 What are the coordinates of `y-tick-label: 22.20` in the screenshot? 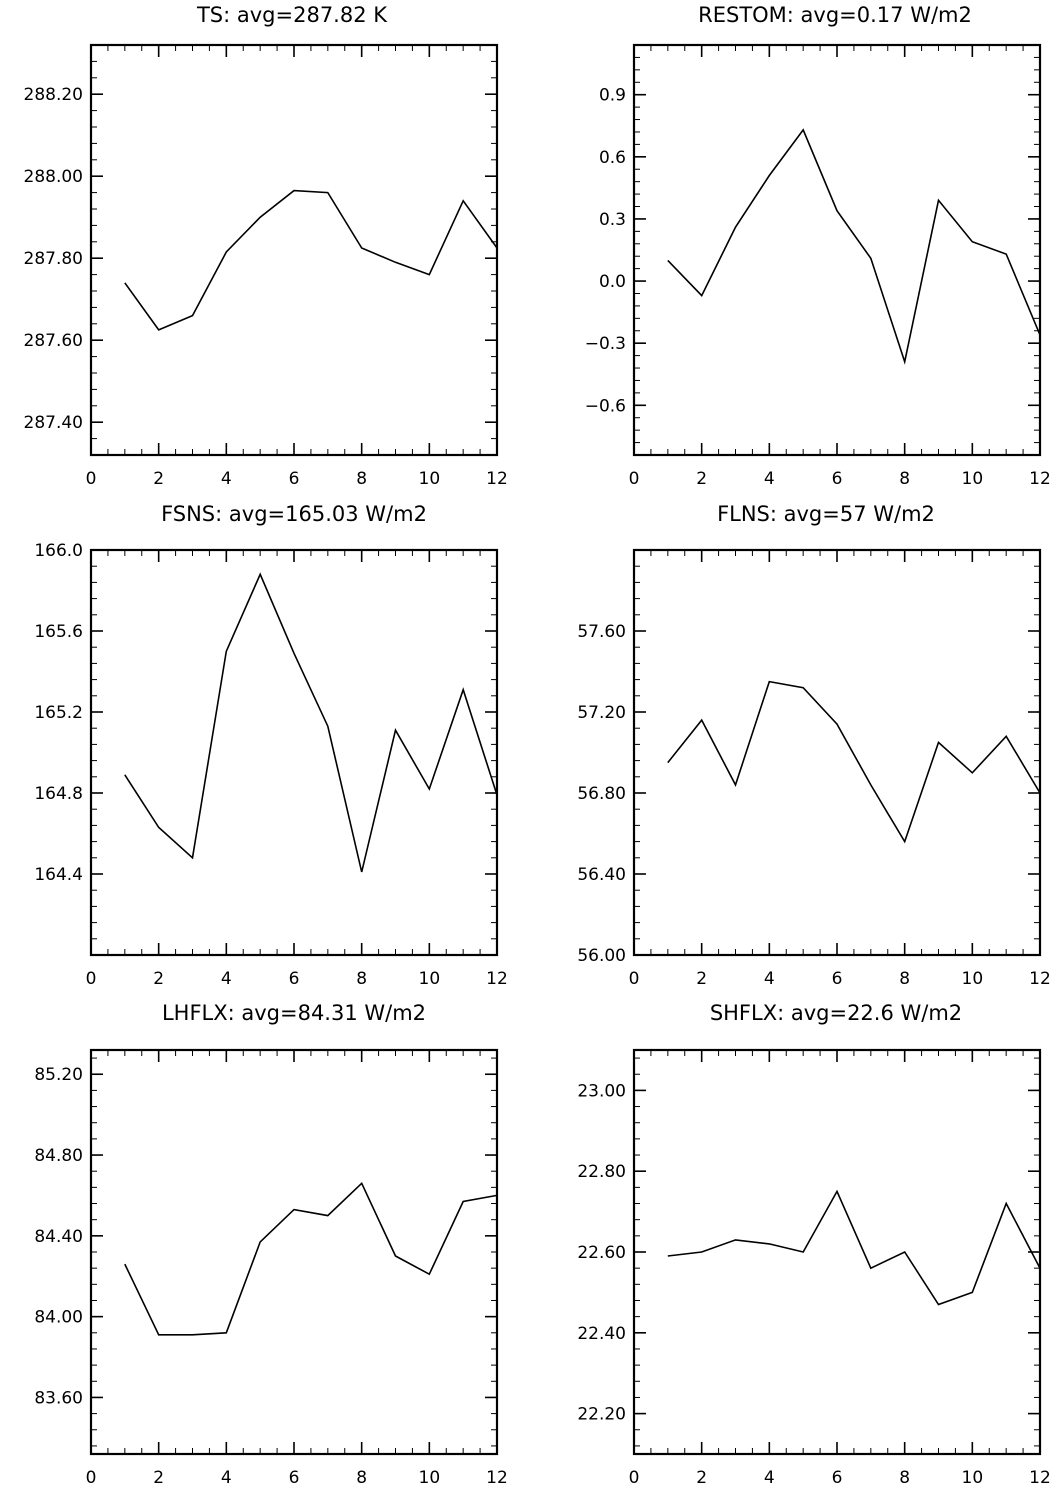 It's located at (601, 1415).